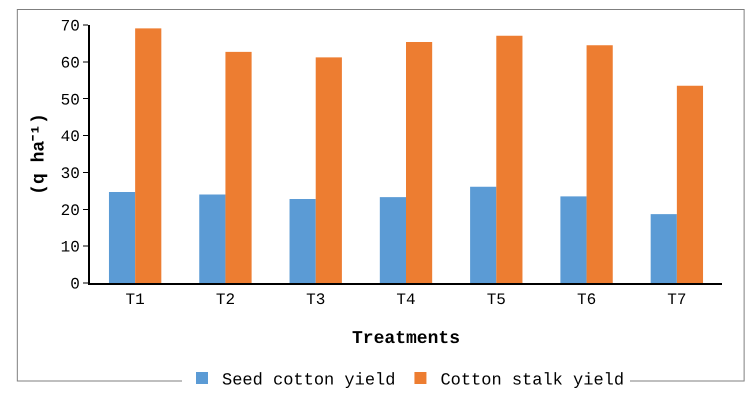 Image resolution: width=752 pixels, height=408 pixels. Describe the element at coordinates (316, 300) in the screenshot. I see `x-tick-label: T3` at that location.